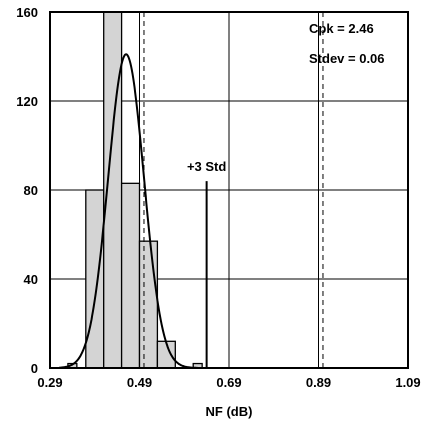  I want to click on plus-3-std-label: +3 Std, so click(206, 166).